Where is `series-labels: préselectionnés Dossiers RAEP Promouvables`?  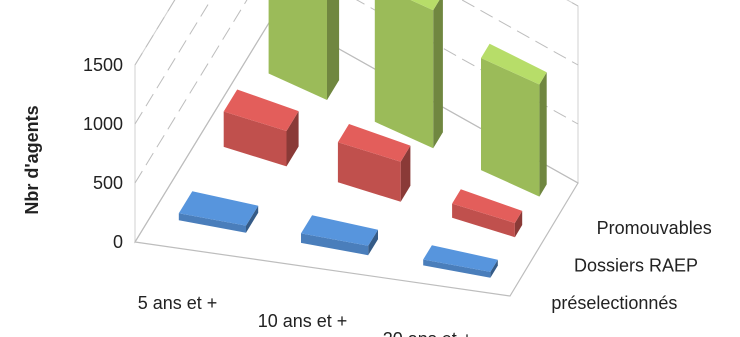
series-labels: préselectionnés Dossiers RAEP Promouvables is located at coordinates (631, 265).